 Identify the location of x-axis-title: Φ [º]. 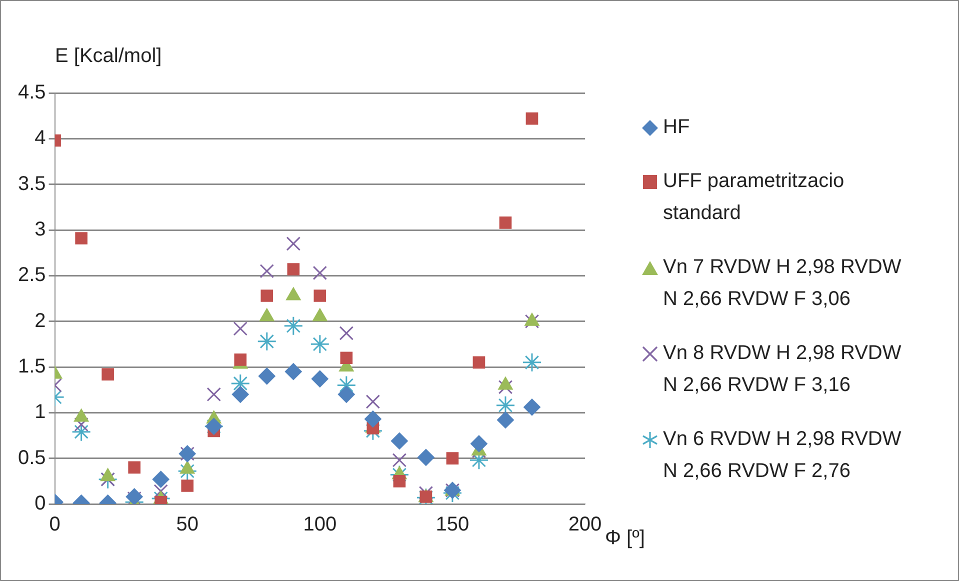
(625, 538).